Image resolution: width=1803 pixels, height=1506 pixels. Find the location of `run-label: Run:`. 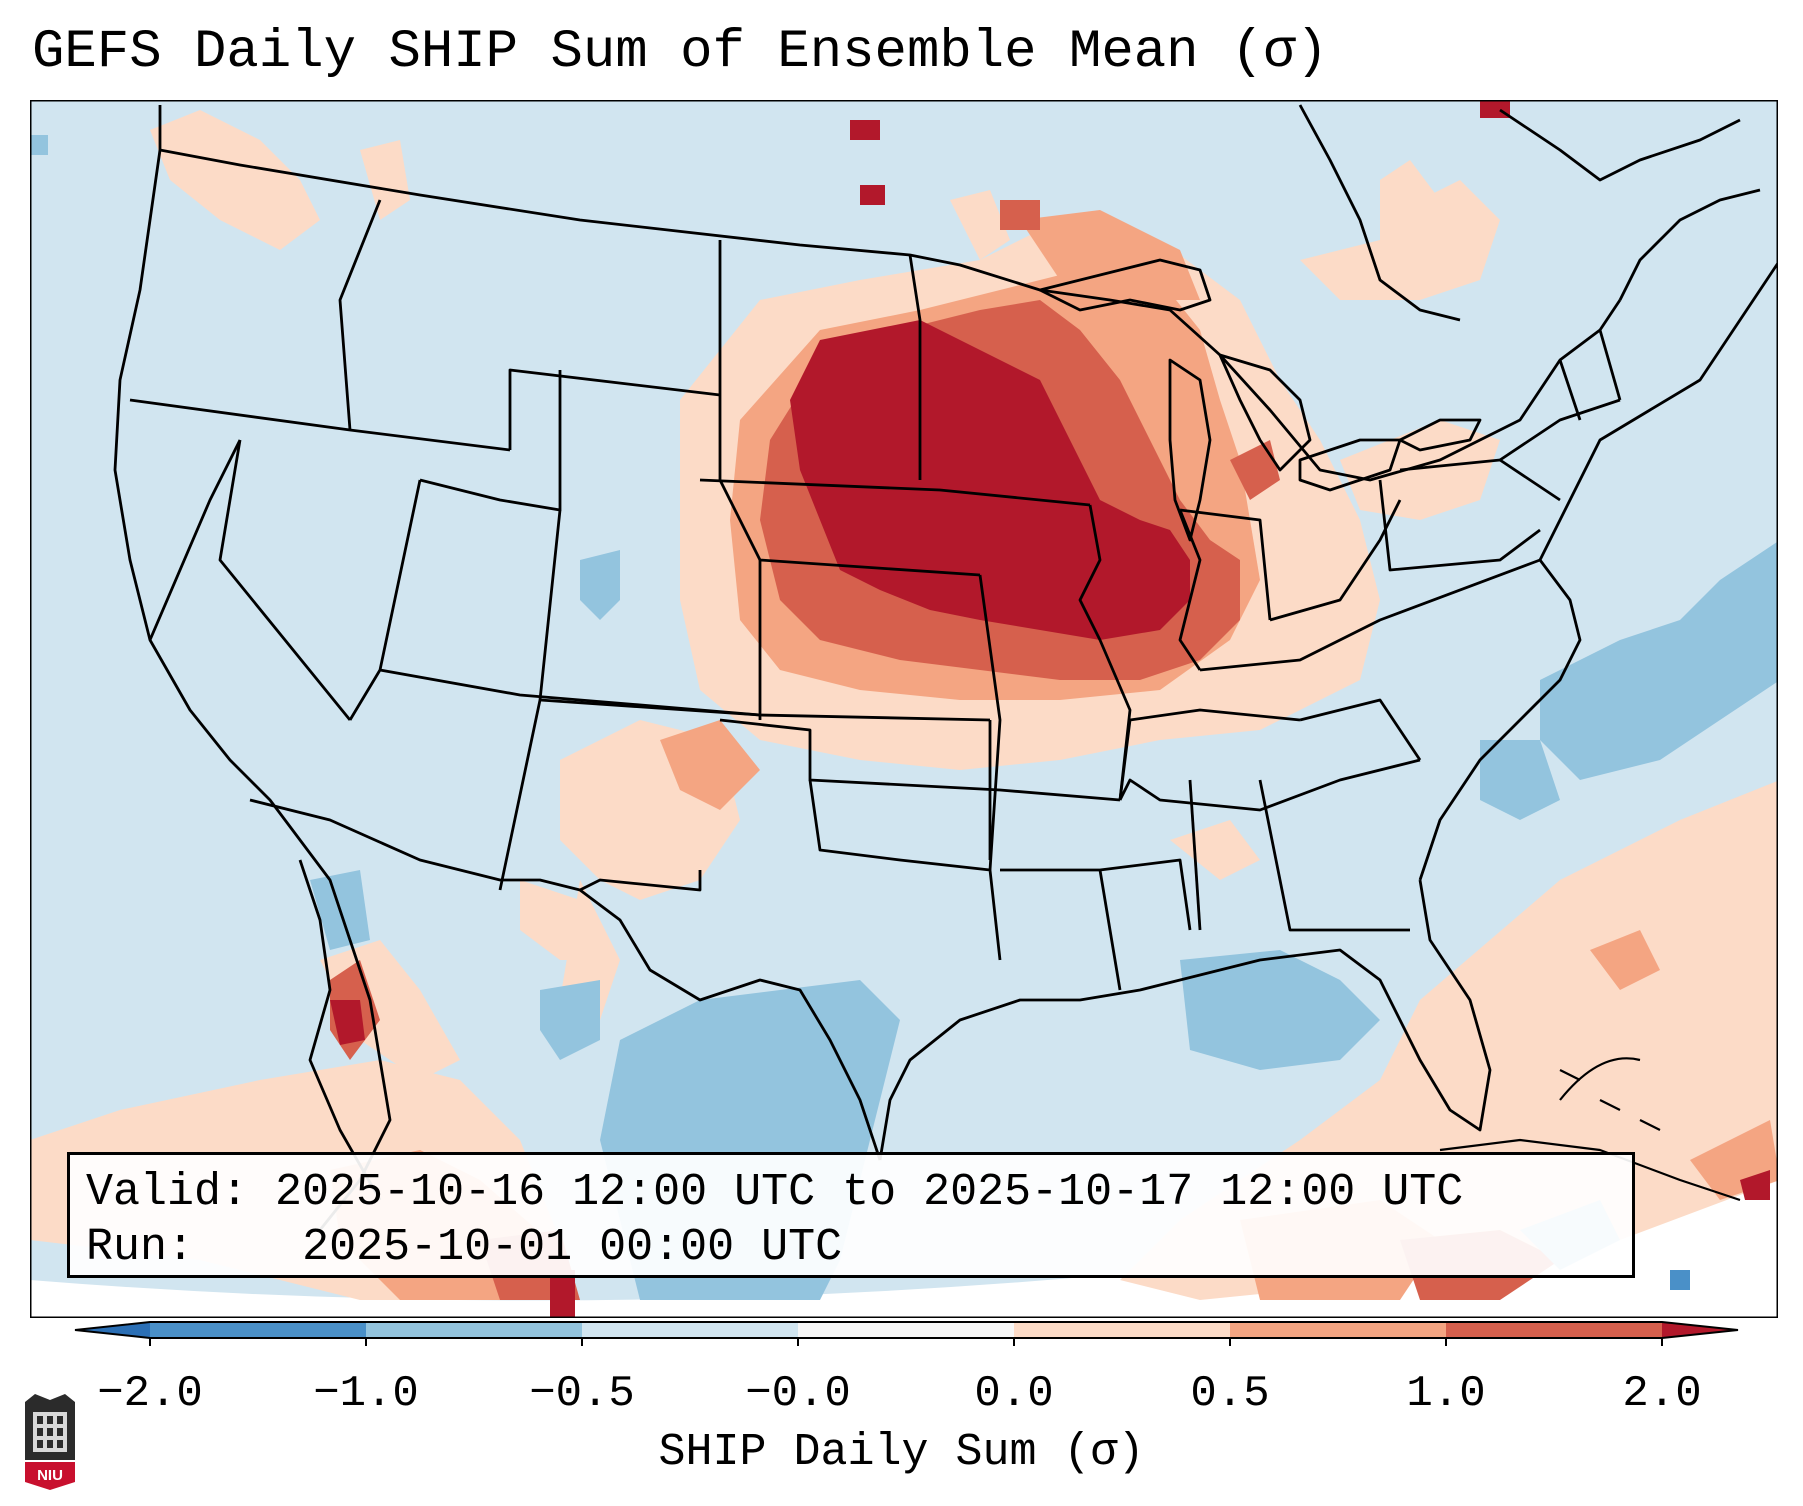

run-label: Run: is located at coordinates (140, 1247).